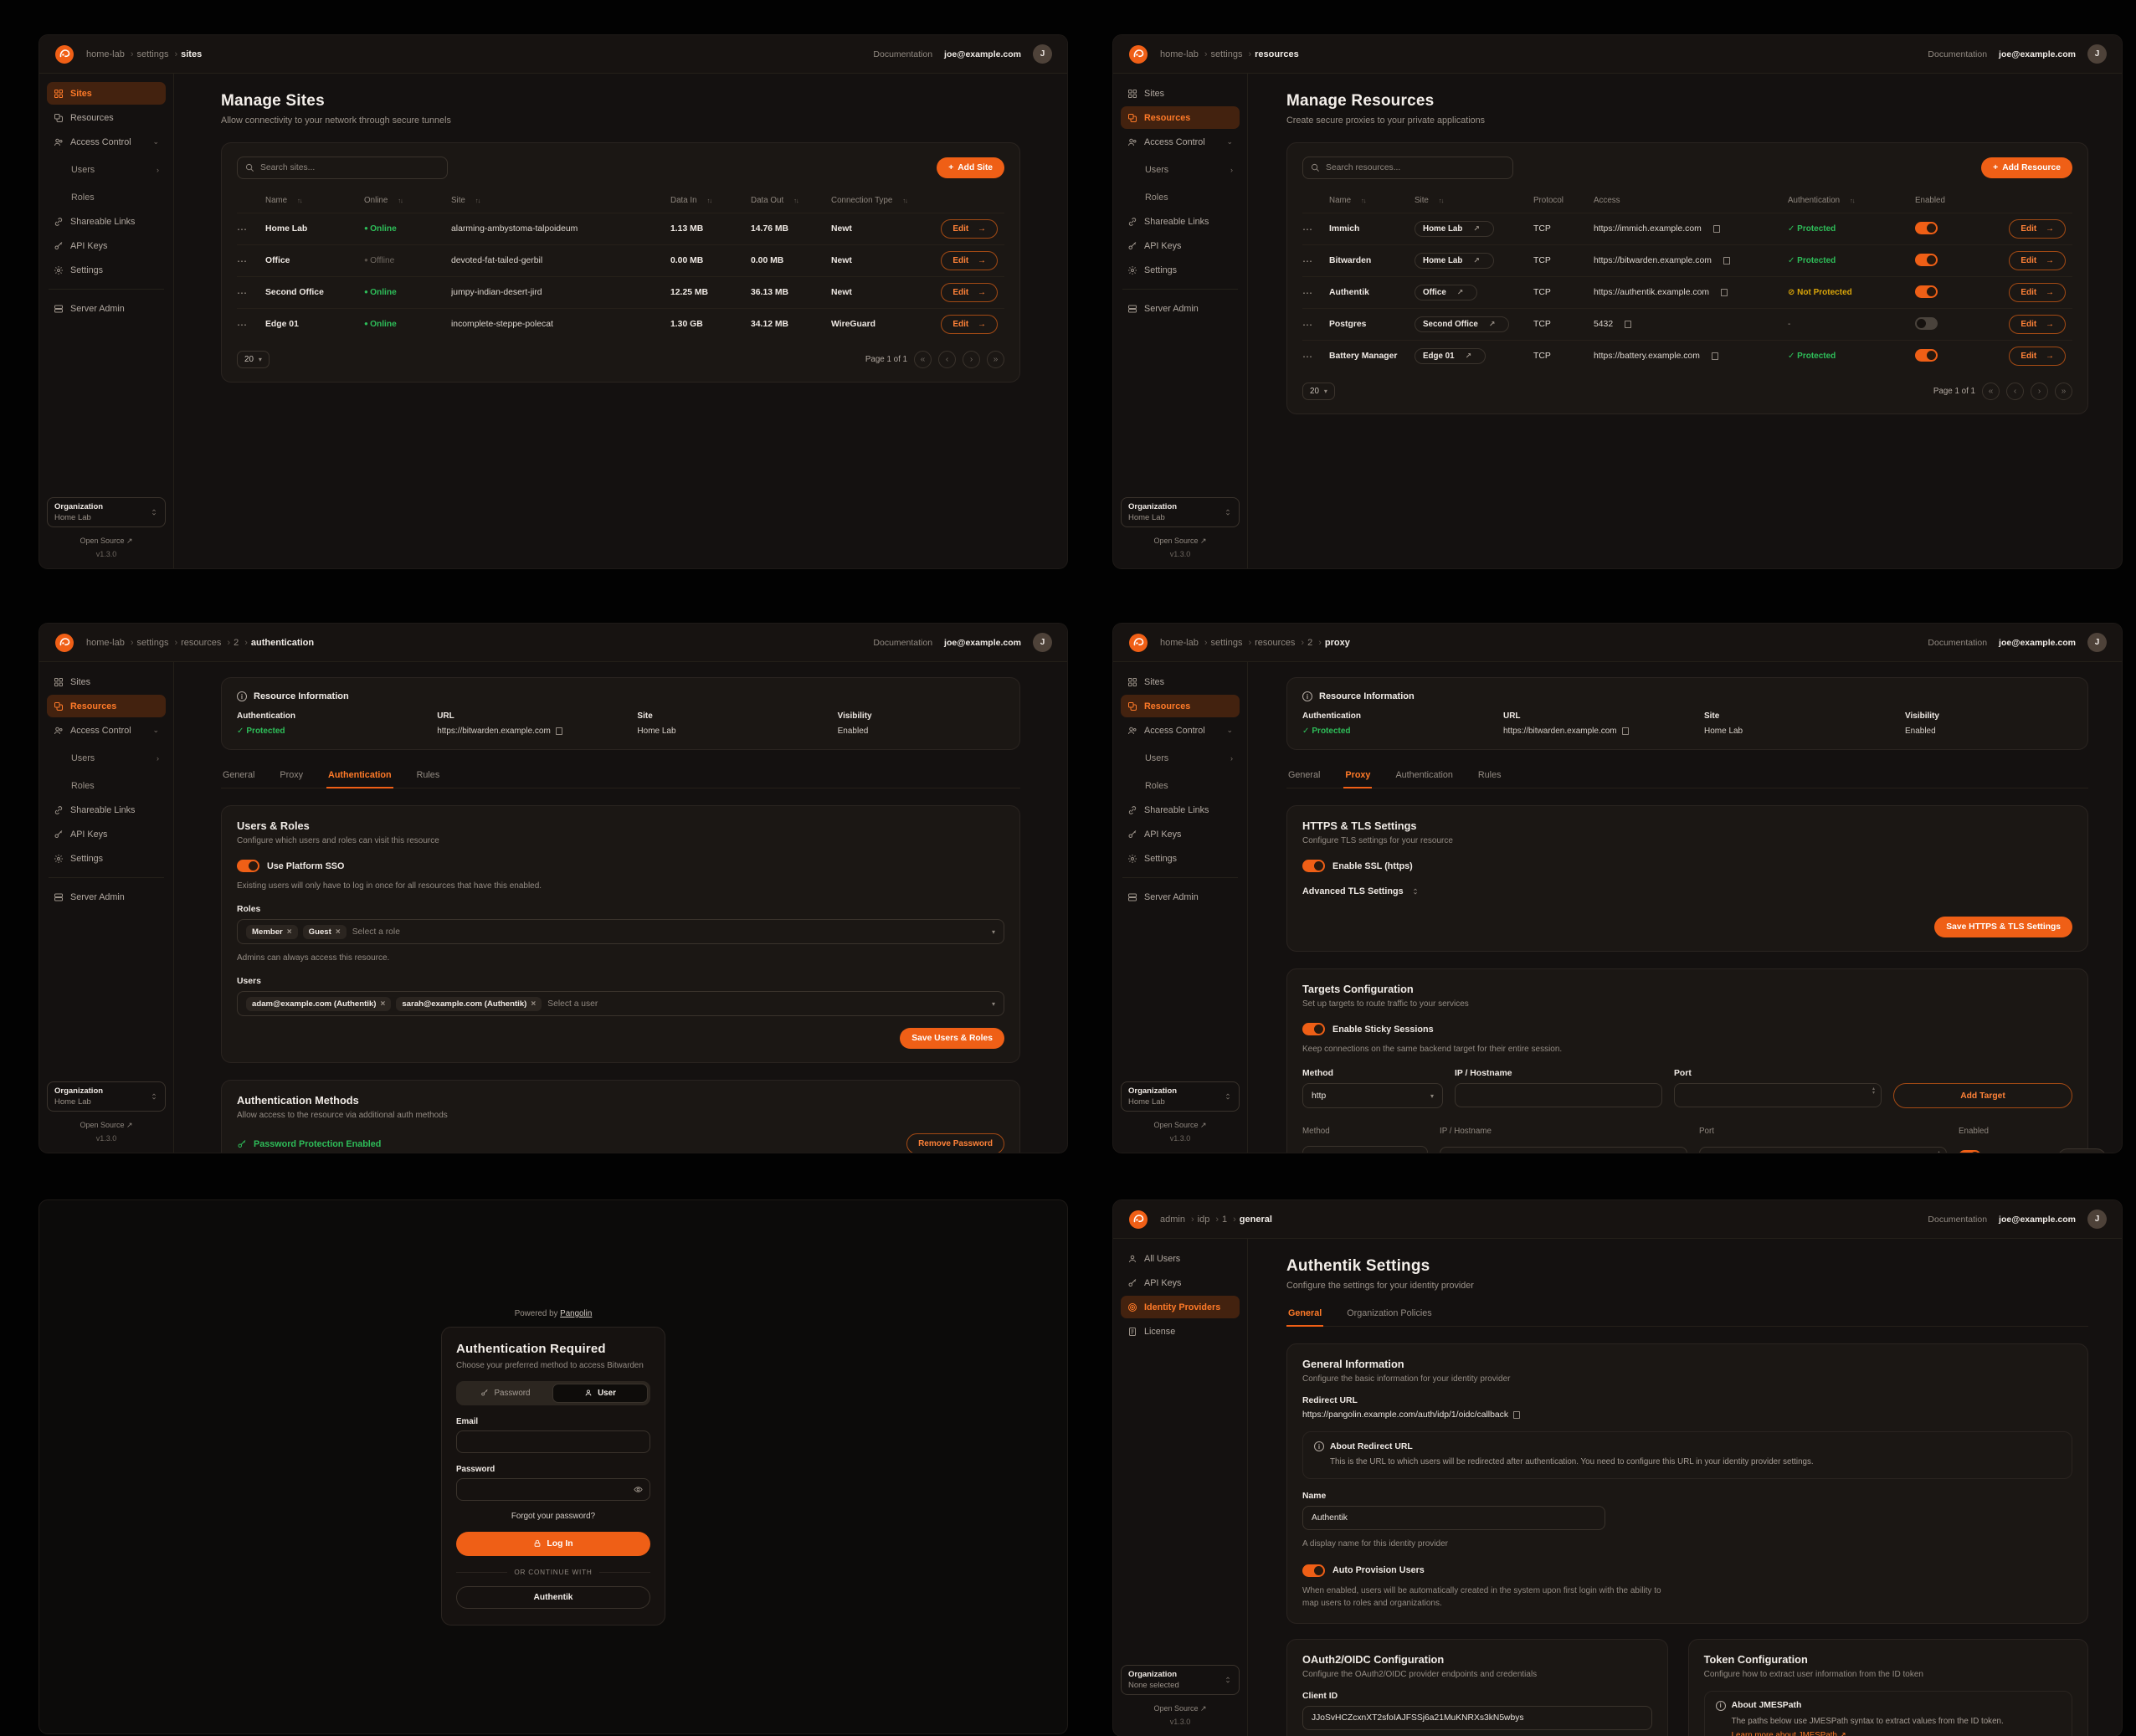 This screenshot has width=2136, height=1736. Describe the element at coordinates (1477, 1717) in the screenshot. I see `client-id-field` at that location.